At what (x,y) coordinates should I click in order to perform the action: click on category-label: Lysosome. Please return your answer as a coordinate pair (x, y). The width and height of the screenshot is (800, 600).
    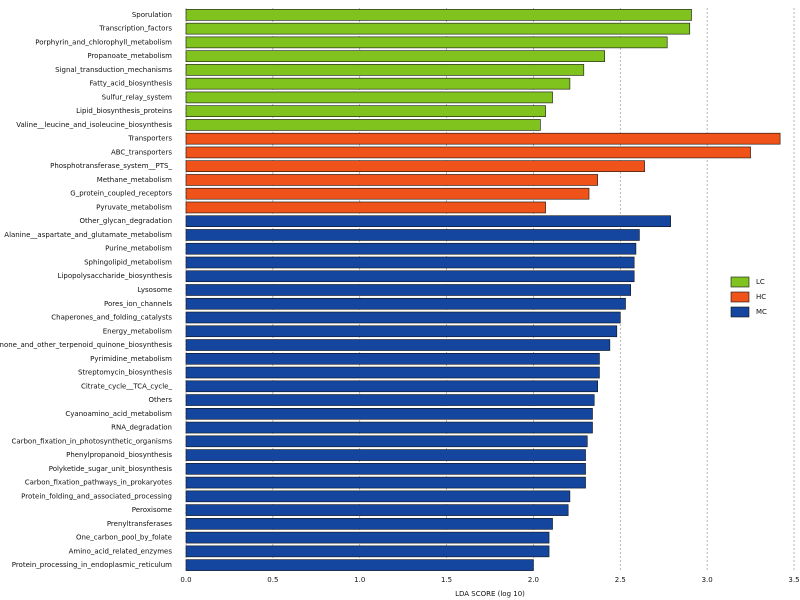
    Looking at the image, I should click on (155, 290).